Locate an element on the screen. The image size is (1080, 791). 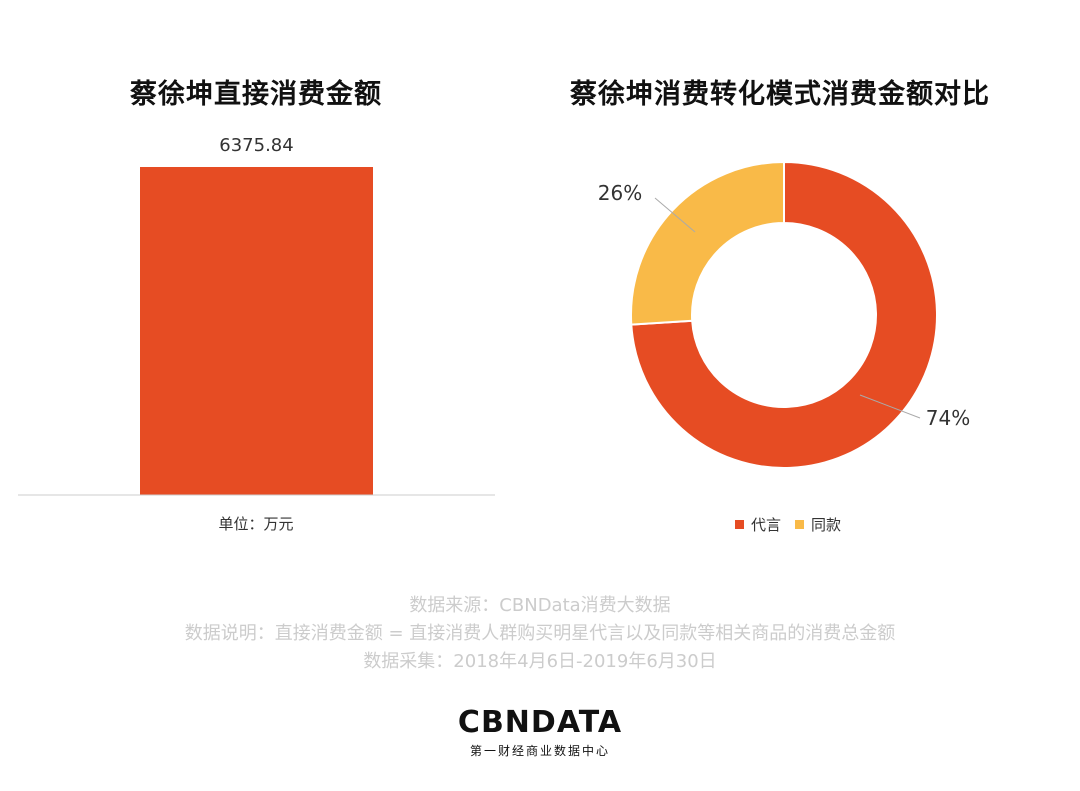
donut-chart-title: 蔡徐坤消费转化模式消费金额对比 is located at coordinates (780, 94).